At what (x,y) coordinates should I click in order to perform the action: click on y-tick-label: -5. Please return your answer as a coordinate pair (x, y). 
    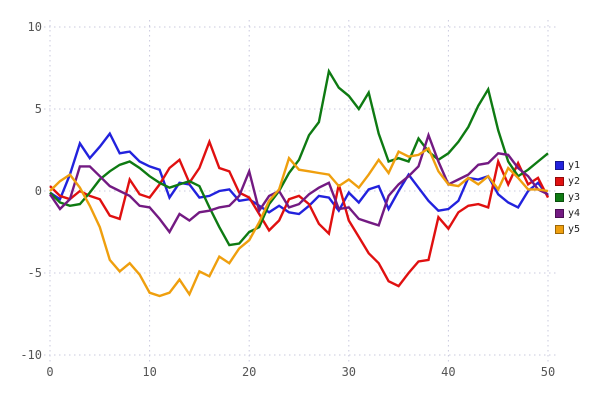
    Looking at the image, I should click on (34, 273).